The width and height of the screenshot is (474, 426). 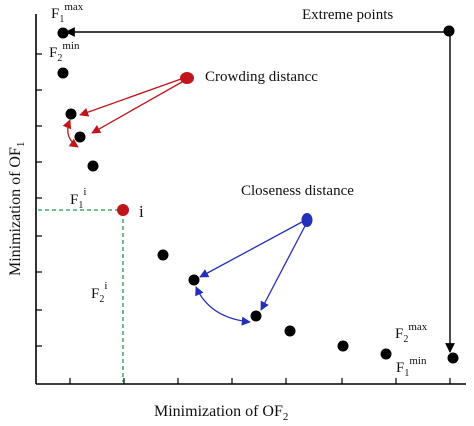 I want to click on closeness-arc, so click(x=223, y=306).